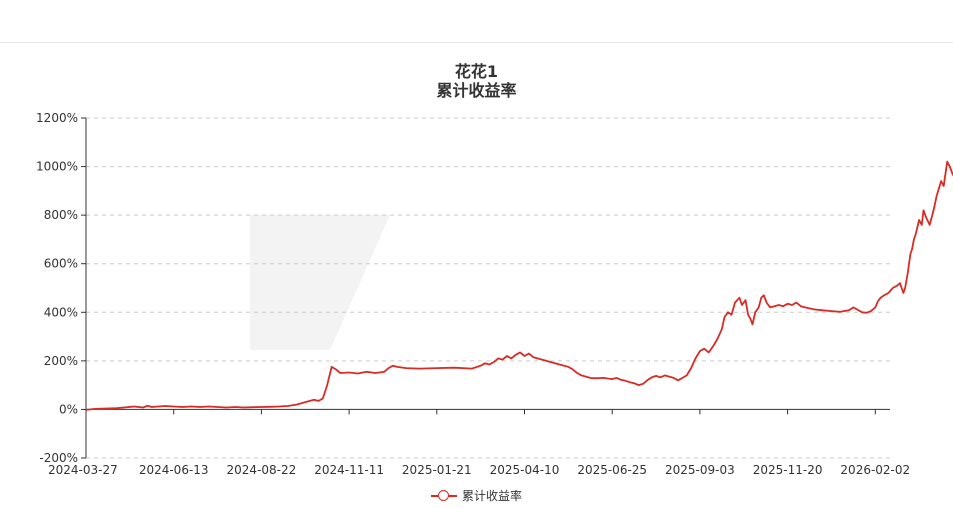 The image size is (953, 508). I want to click on x-tick-label: 2025-04-10, so click(525, 470).